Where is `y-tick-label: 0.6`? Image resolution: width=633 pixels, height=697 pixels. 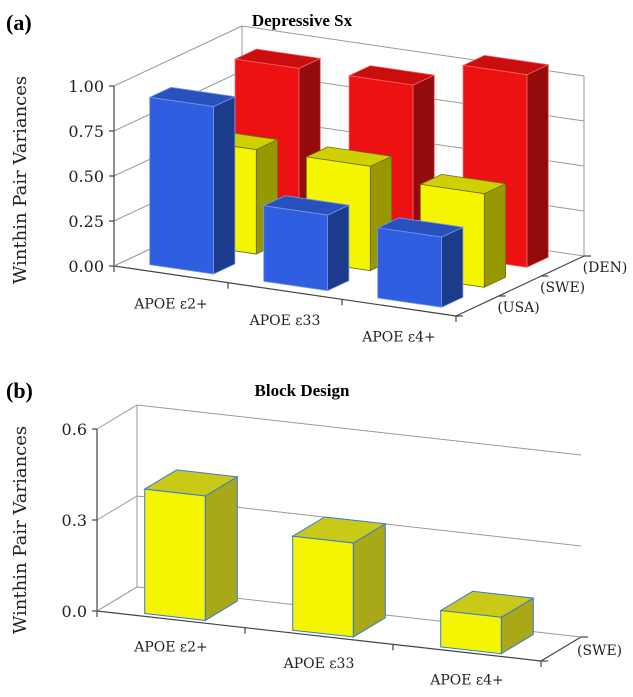
y-tick-label: 0.6 is located at coordinates (74, 429).